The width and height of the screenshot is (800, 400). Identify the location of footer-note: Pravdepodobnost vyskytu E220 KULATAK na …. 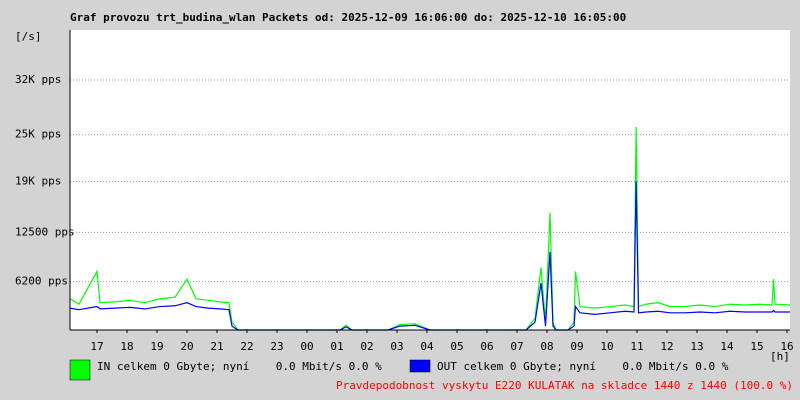
(564, 385).